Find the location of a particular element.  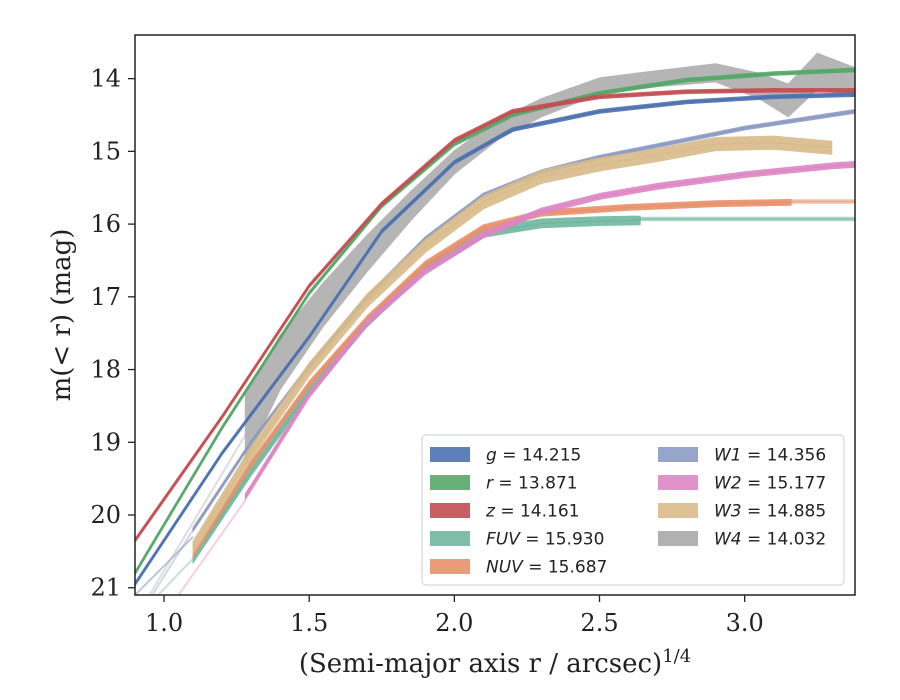

legend-entry-z: z = 14.161 is located at coordinates (504, 512).